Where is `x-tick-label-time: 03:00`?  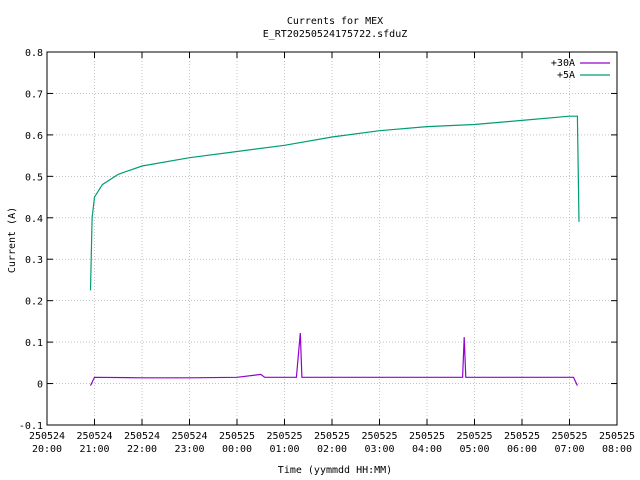
x-tick-label-time: 03:00 is located at coordinates (379, 449).